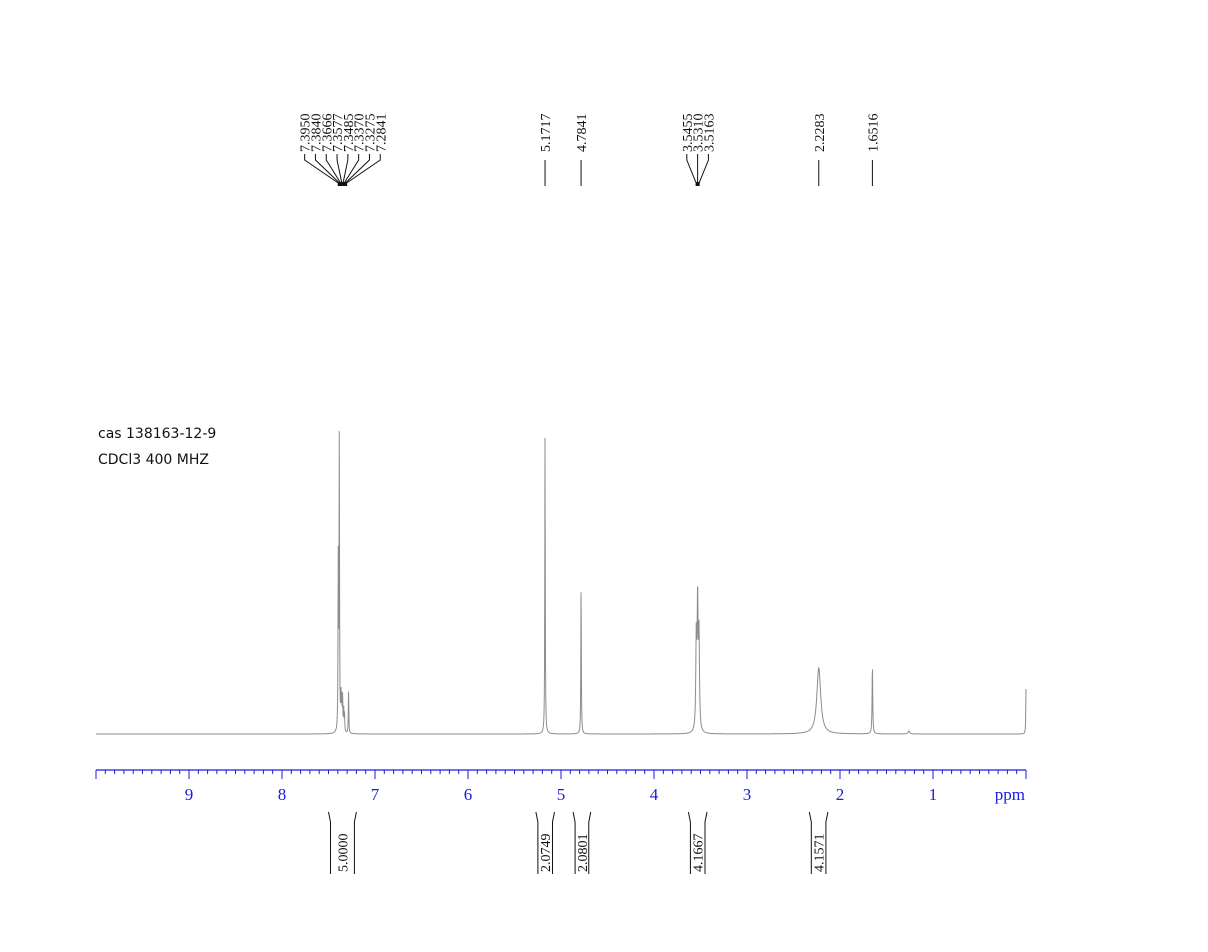 This screenshot has height=952, width=1208. Describe the element at coordinates (820, 133) in the screenshot. I see `peak-label: 2.2283` at that location.